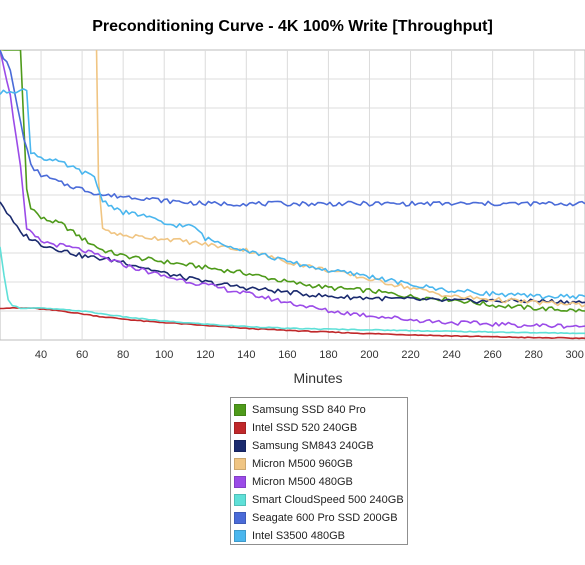 The width and height of the screenshot is (585, 565). What do you see at coordinates (246, 355) in the screenshot?
I see `x-tick-label: 140` at bounding box center [246, 355].